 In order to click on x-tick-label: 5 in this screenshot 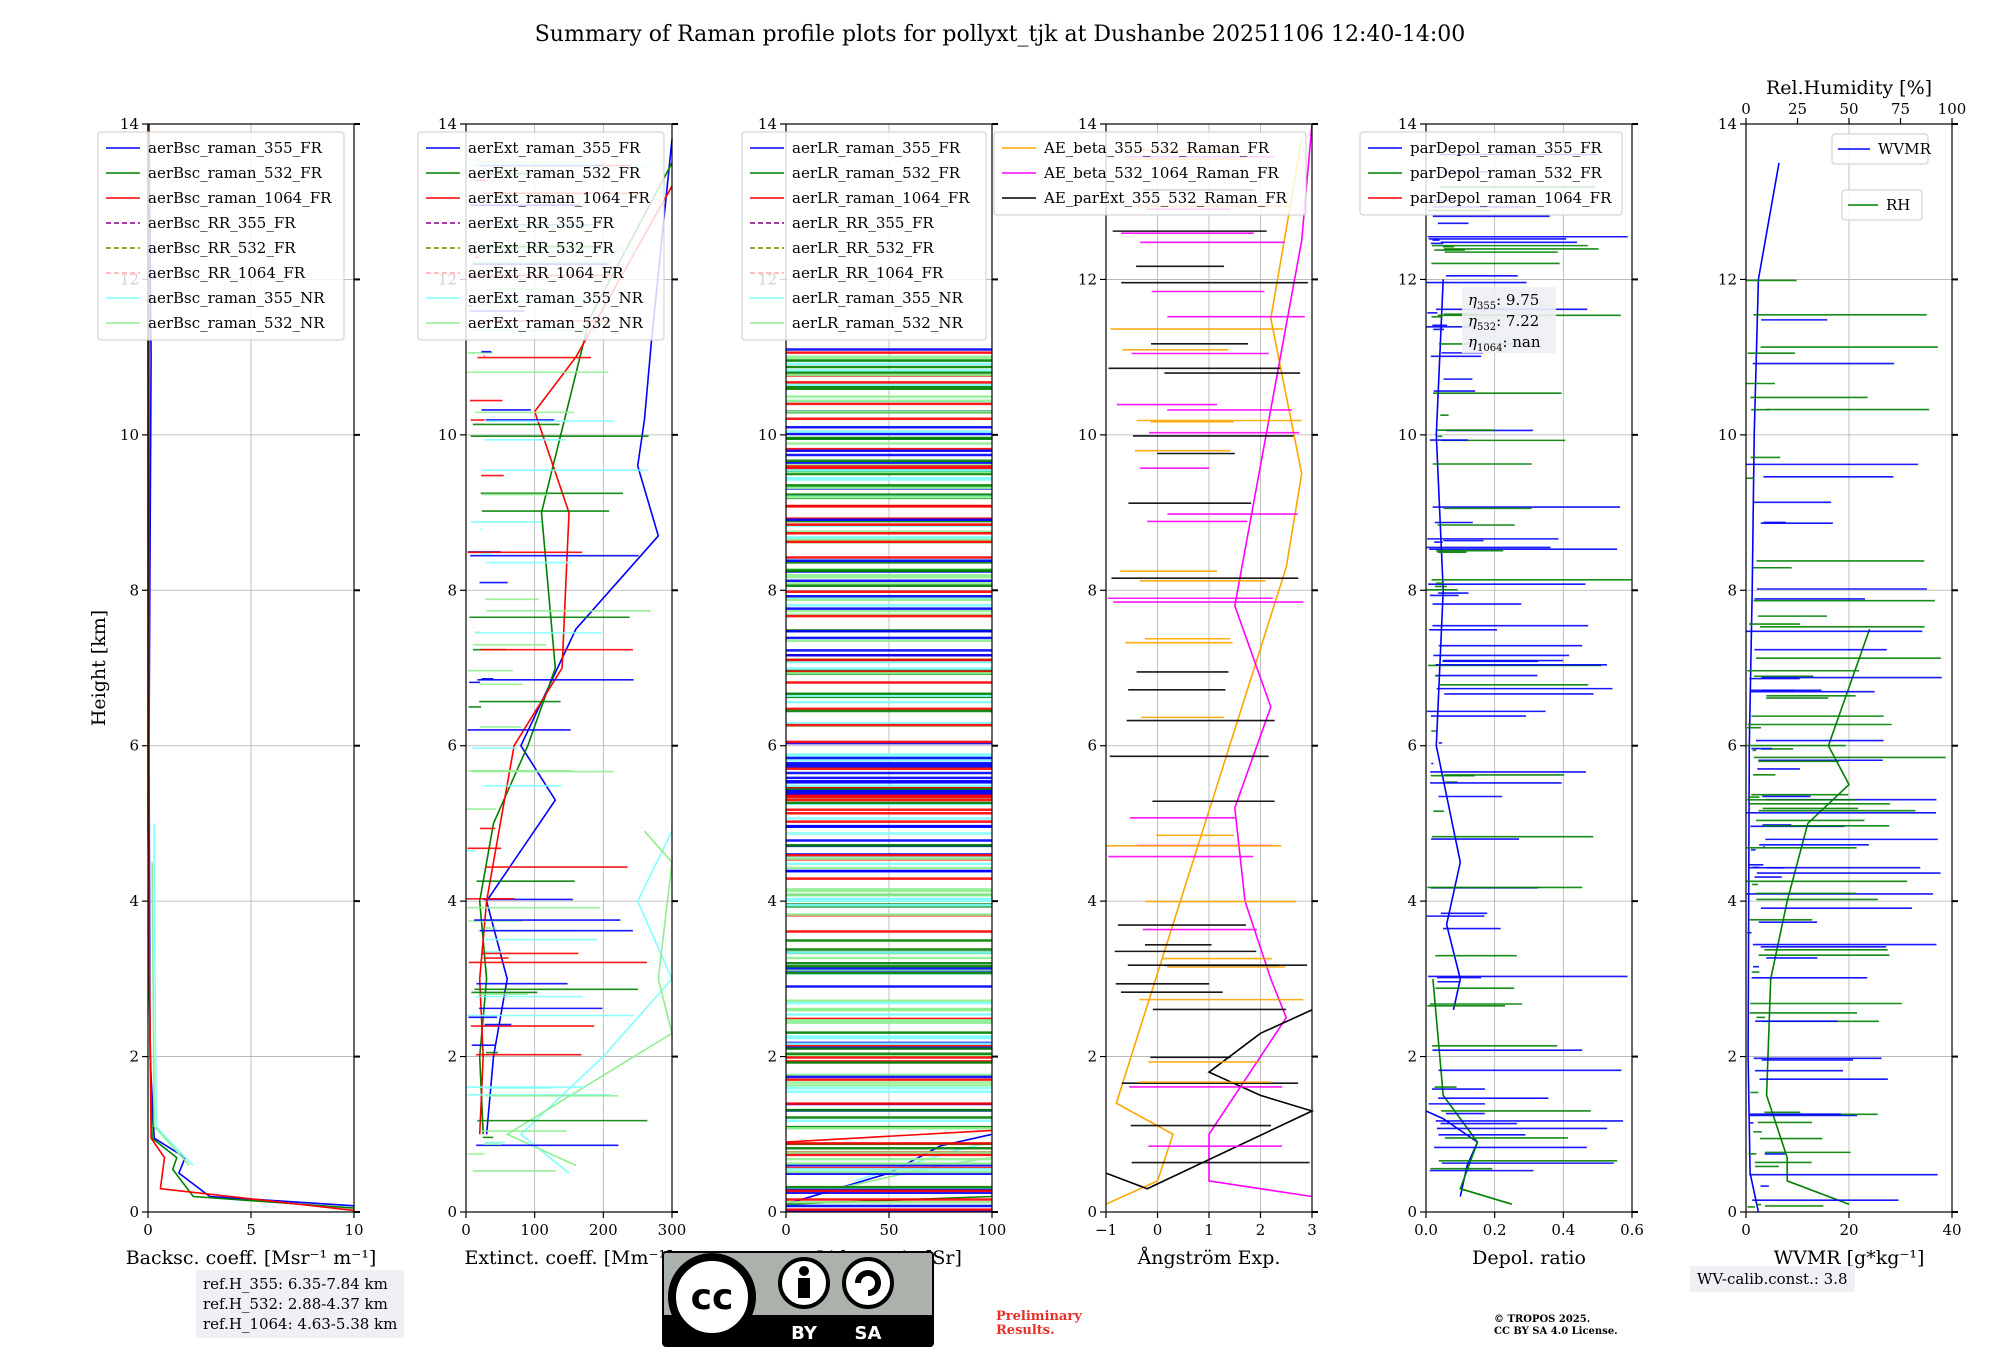, I will do `click(251, 1230)`.